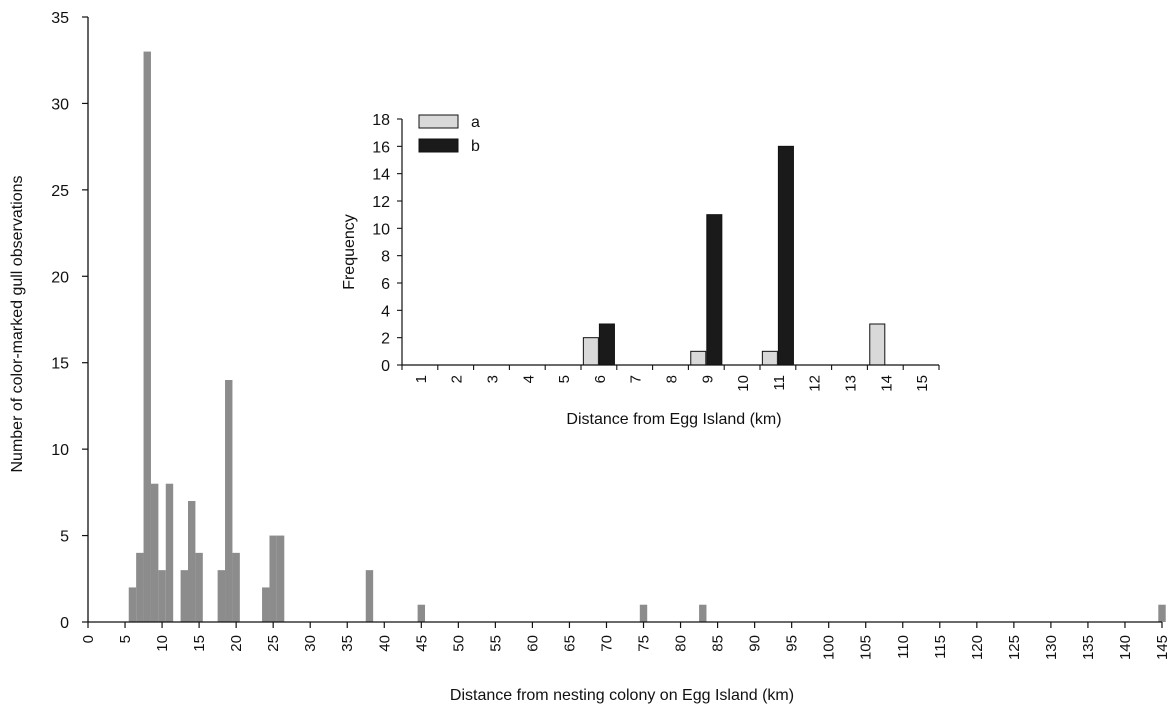  Describe the element at coordinates (449, 134) in the screenshot. I see `inset-legend: ab` at that location.